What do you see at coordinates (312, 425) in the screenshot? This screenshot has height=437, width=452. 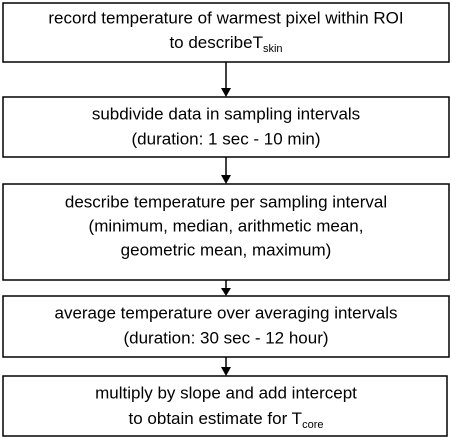 I see `subscript: core` at bounding box center [312, 425].